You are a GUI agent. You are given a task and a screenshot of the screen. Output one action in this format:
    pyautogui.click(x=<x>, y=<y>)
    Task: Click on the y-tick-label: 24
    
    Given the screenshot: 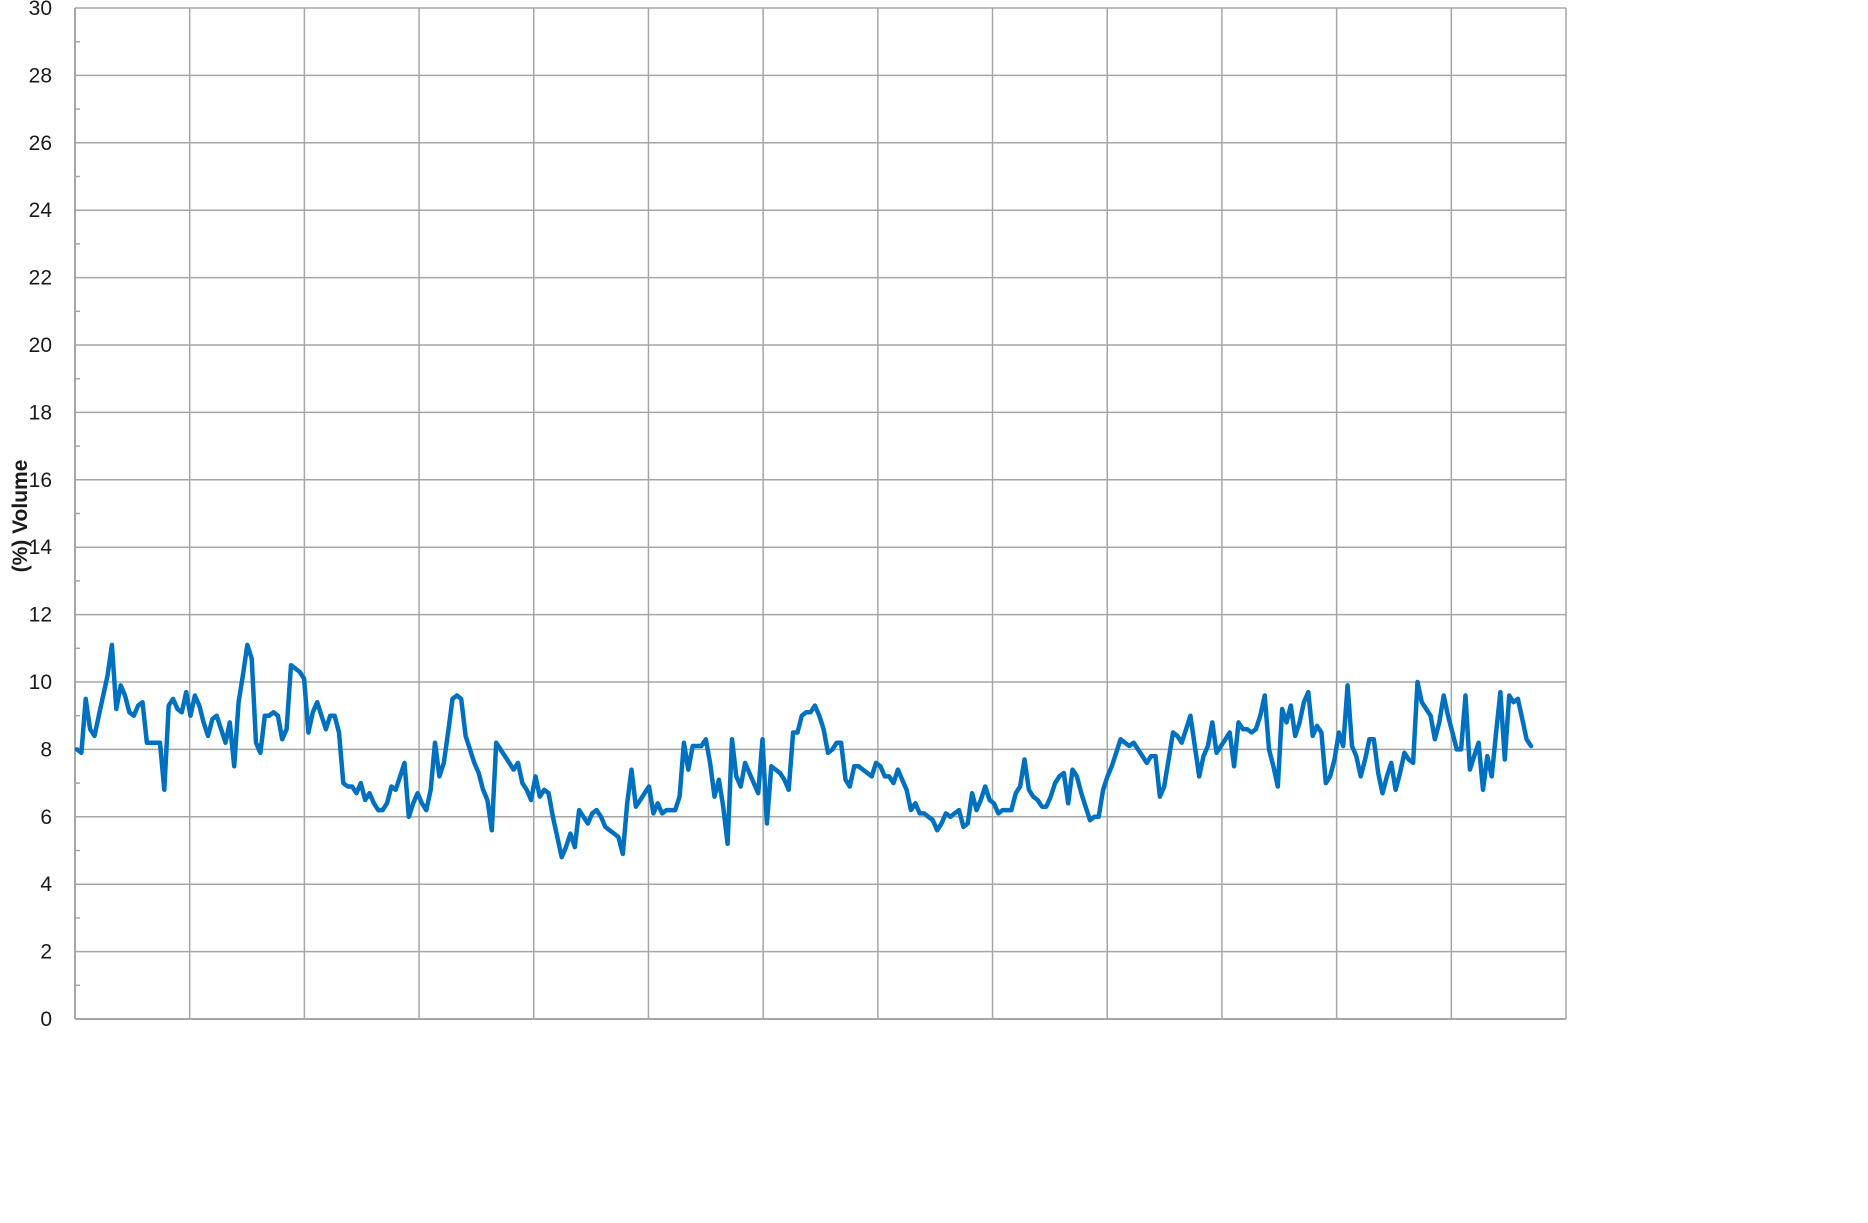 What is the action you would take?
    pyautogui.click(x=41, y=210)
    